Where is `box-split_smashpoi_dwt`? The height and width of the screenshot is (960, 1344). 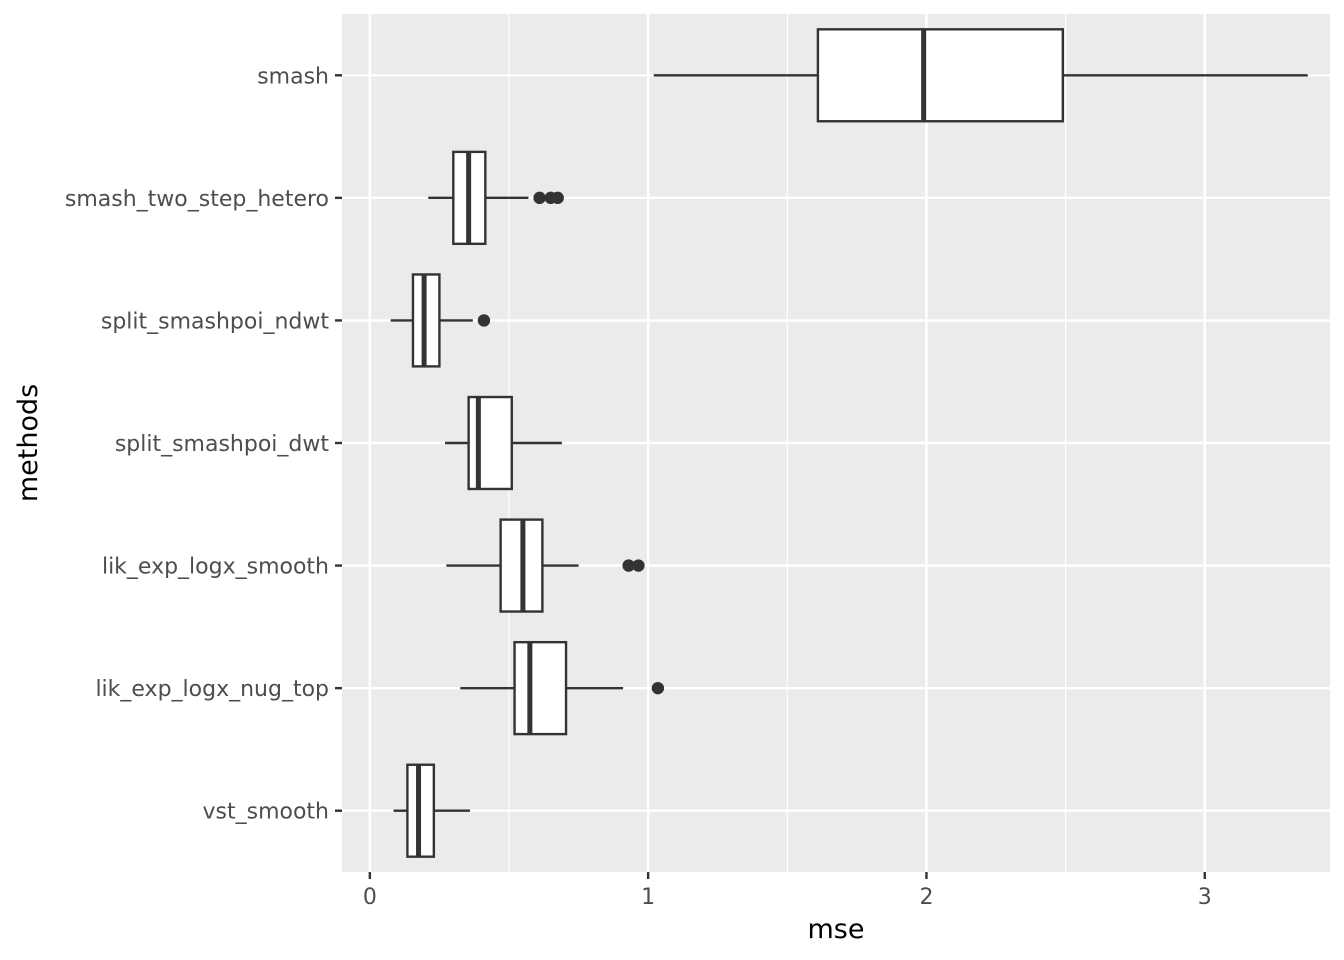
box-split_smashpoi_dwt is located at coordinates (503, 443).